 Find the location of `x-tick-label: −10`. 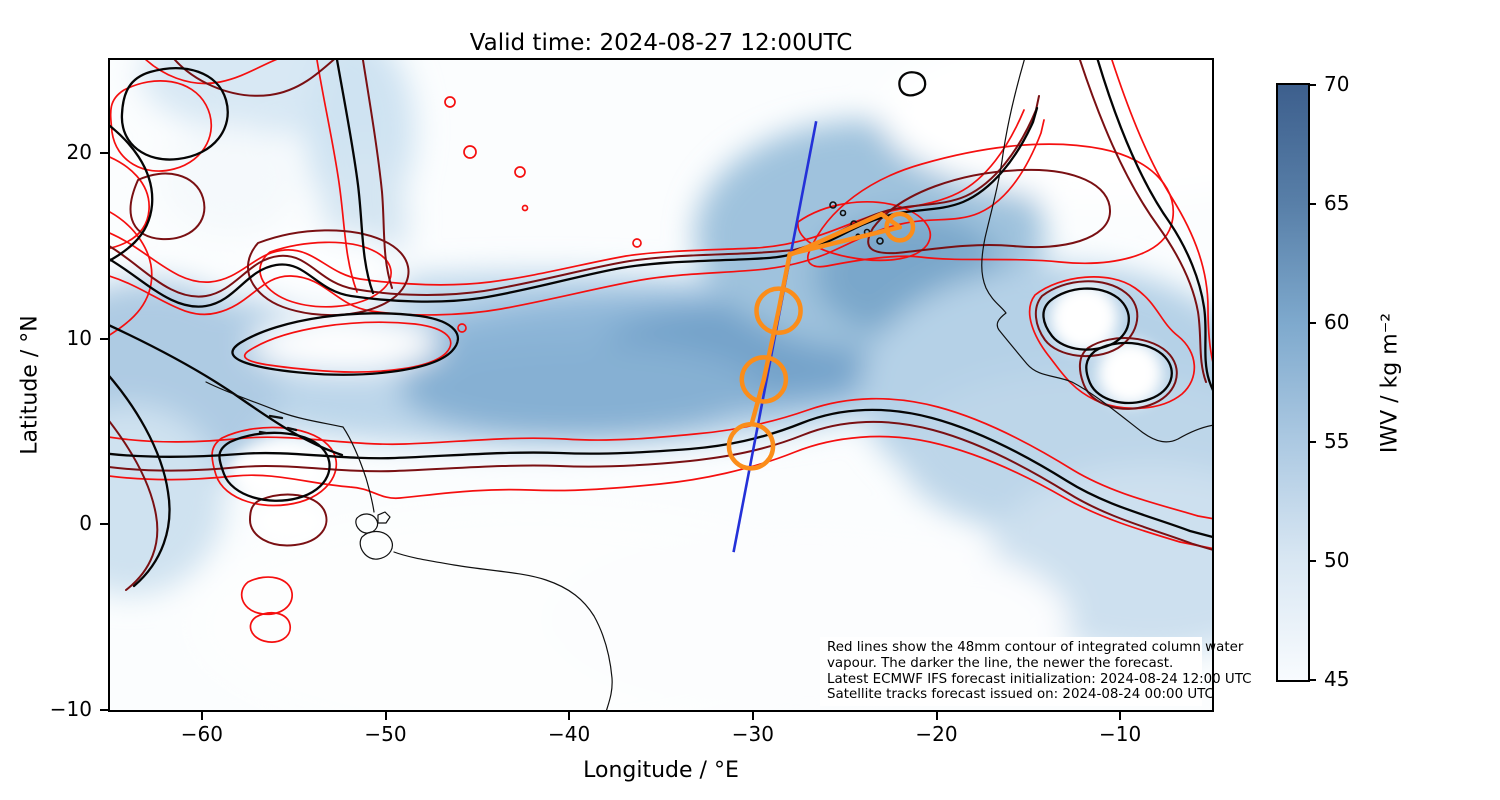

x-tick-label: −10 is located at coordinates (1120, 734).